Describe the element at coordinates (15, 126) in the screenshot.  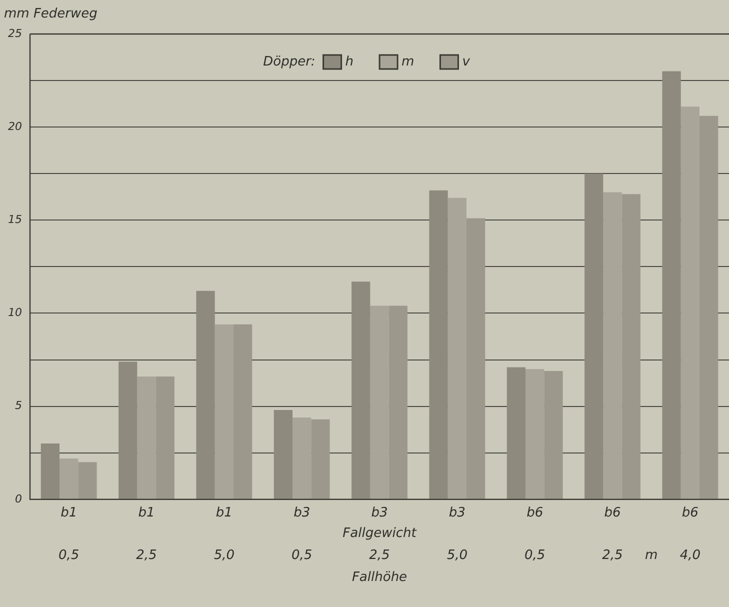
I see `y-tick-label: 20` at that location.